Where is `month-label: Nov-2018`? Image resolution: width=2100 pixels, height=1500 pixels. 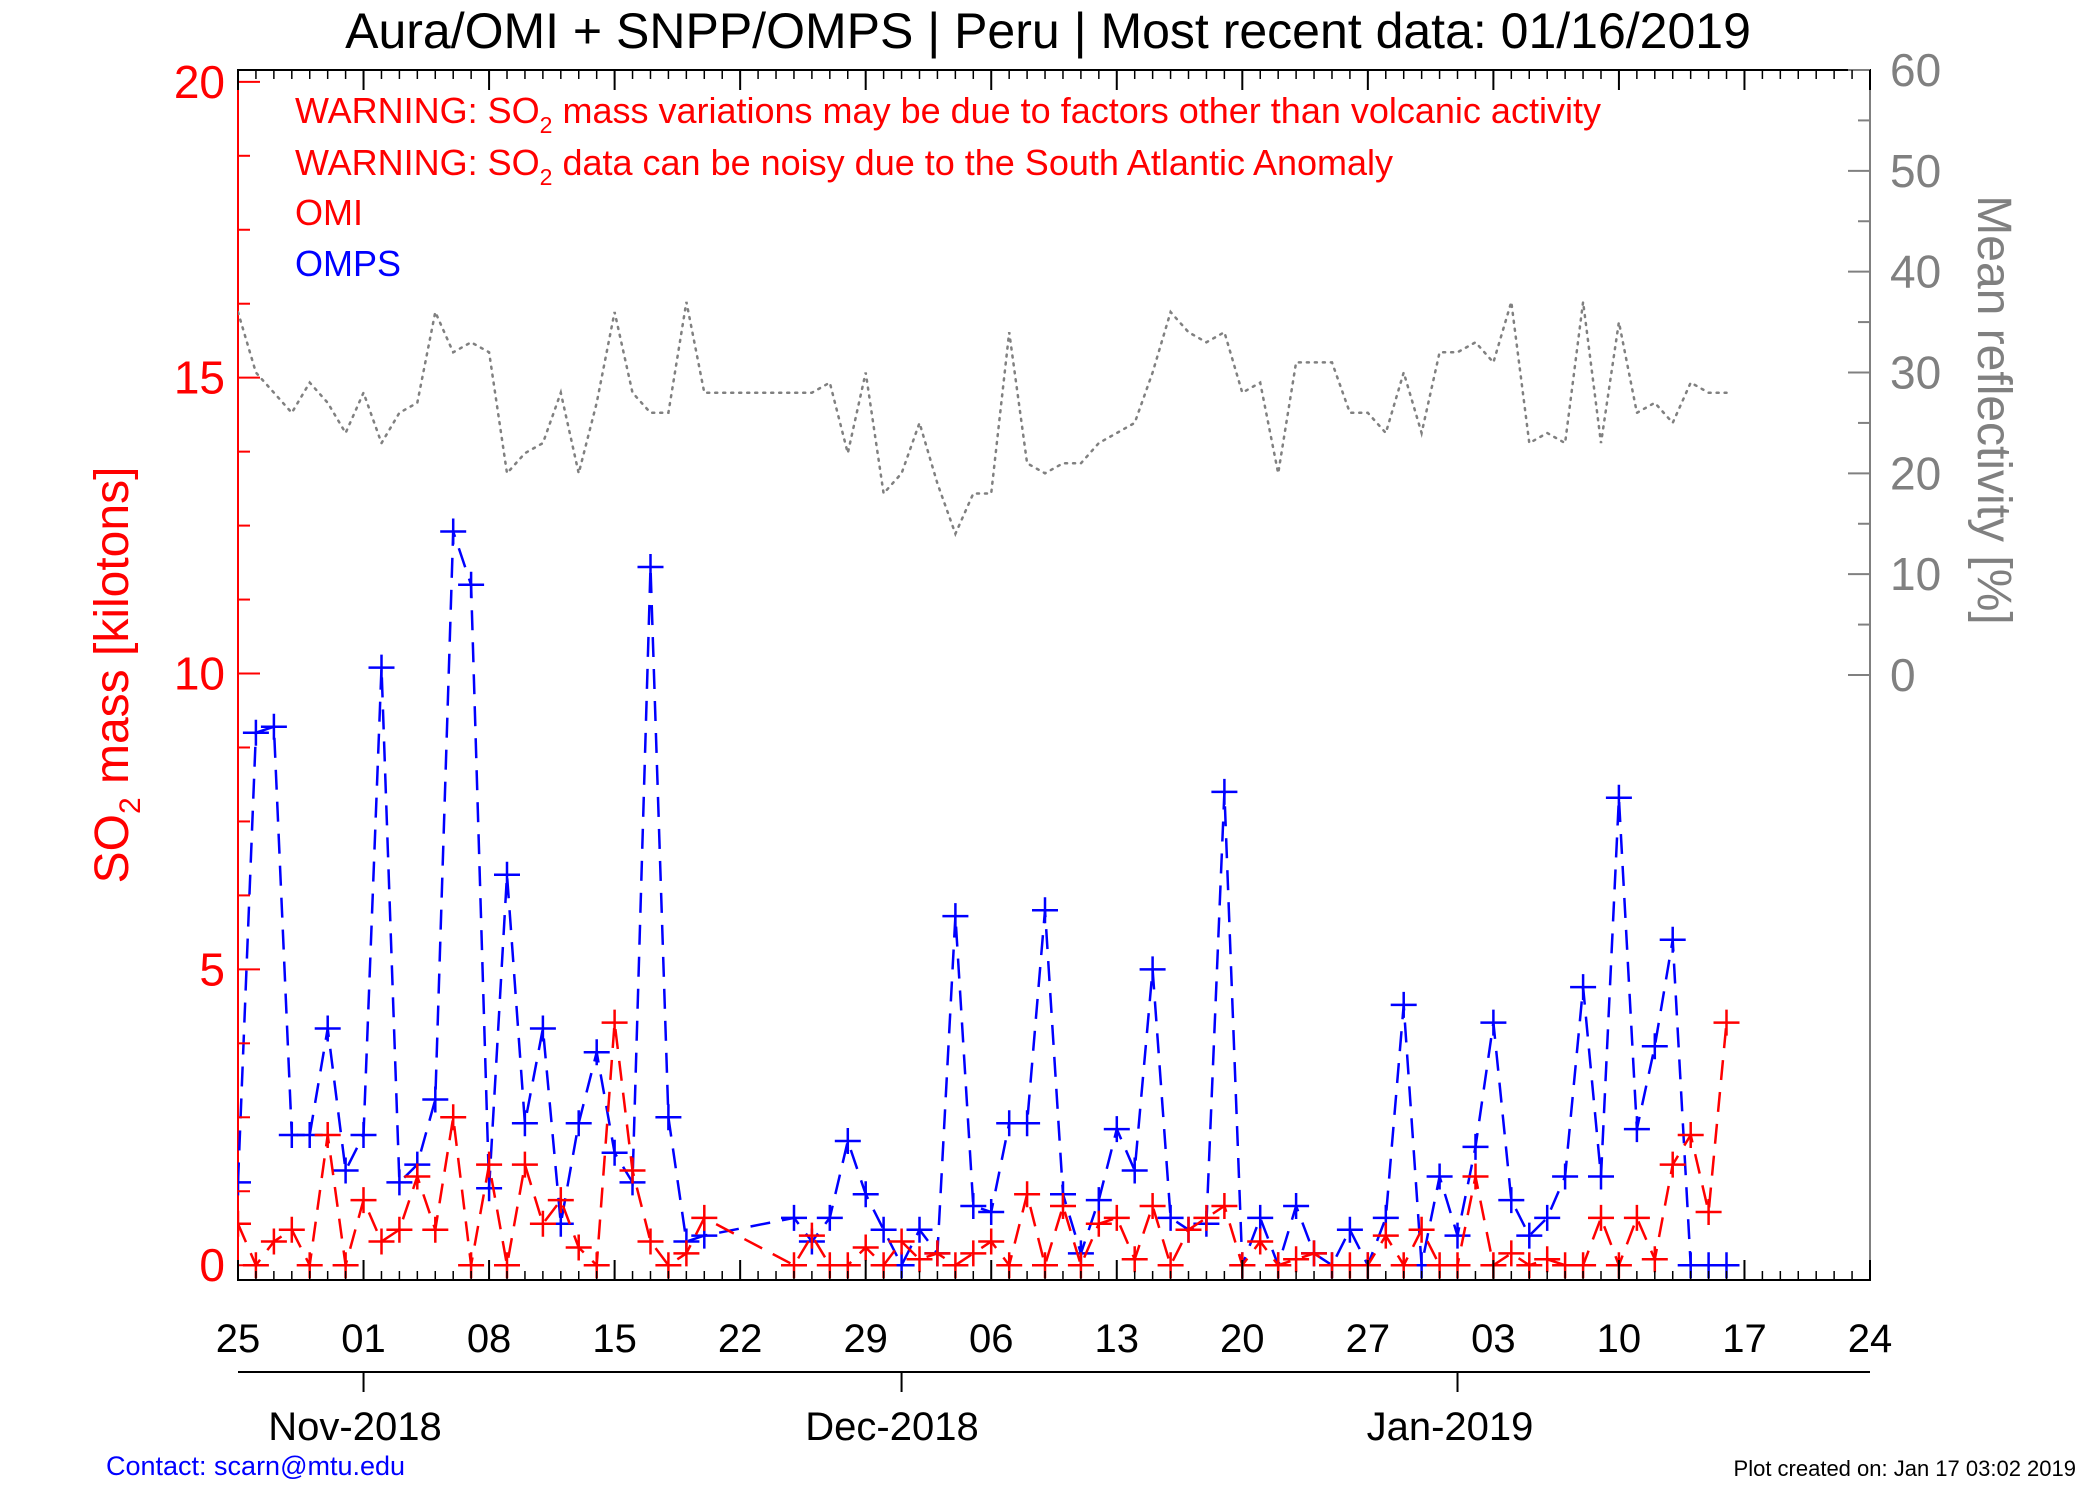
month-label: Nov-2018 is located at coordinates (354, 1427).